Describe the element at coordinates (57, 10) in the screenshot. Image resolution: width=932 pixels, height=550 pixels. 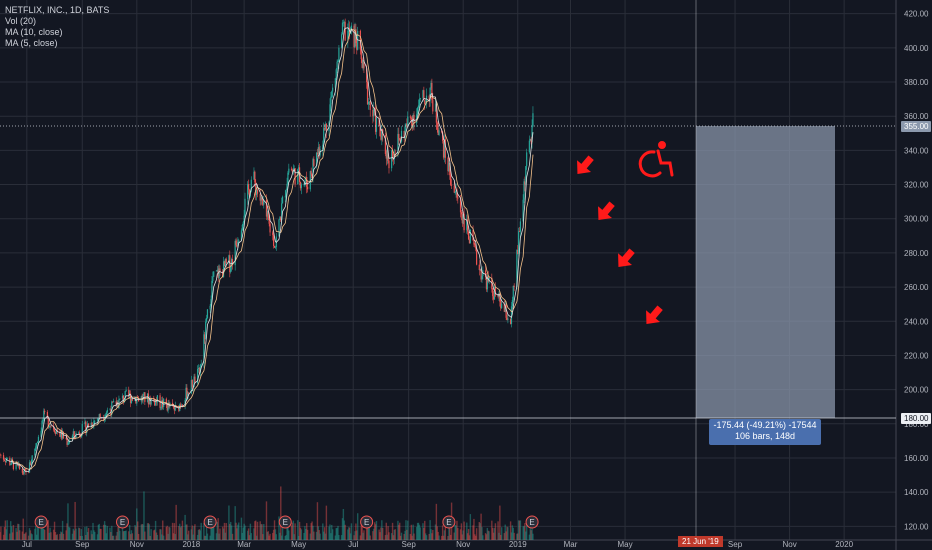
I see `symbol-title: NETFLIX, INC., 1D, BATS` at that location.